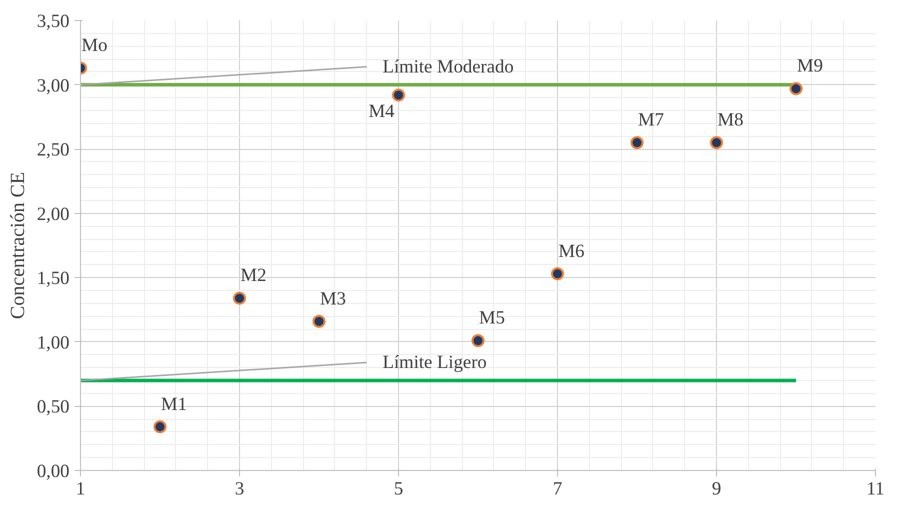  I want to click on y-tick-label: 2,50, so click(53, 150).